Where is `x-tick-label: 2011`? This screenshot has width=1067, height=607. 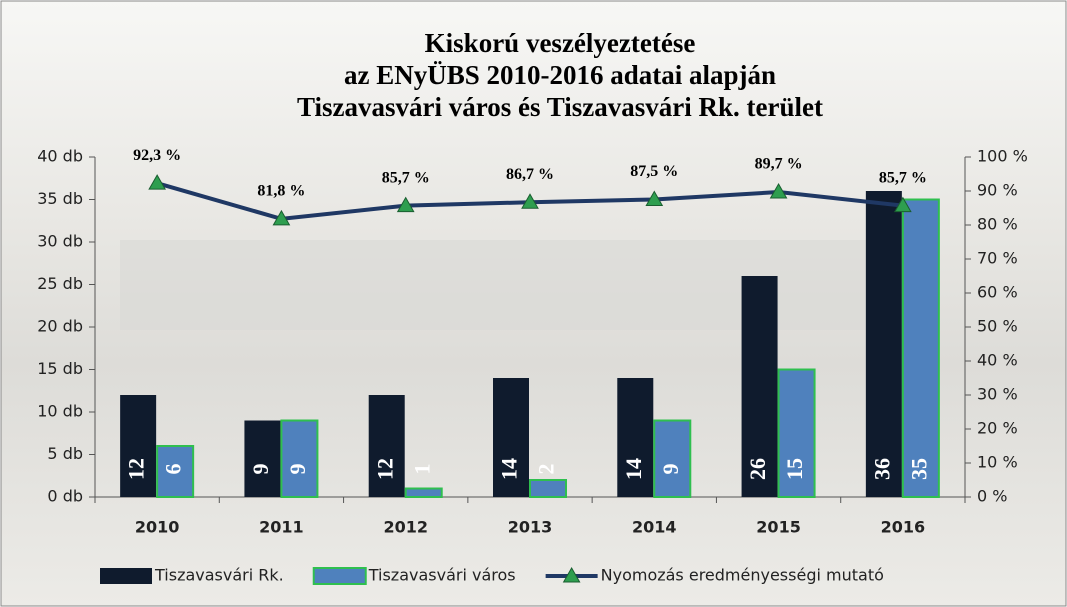
x-tick-label: 2011 is located at coordinates (281, 527).